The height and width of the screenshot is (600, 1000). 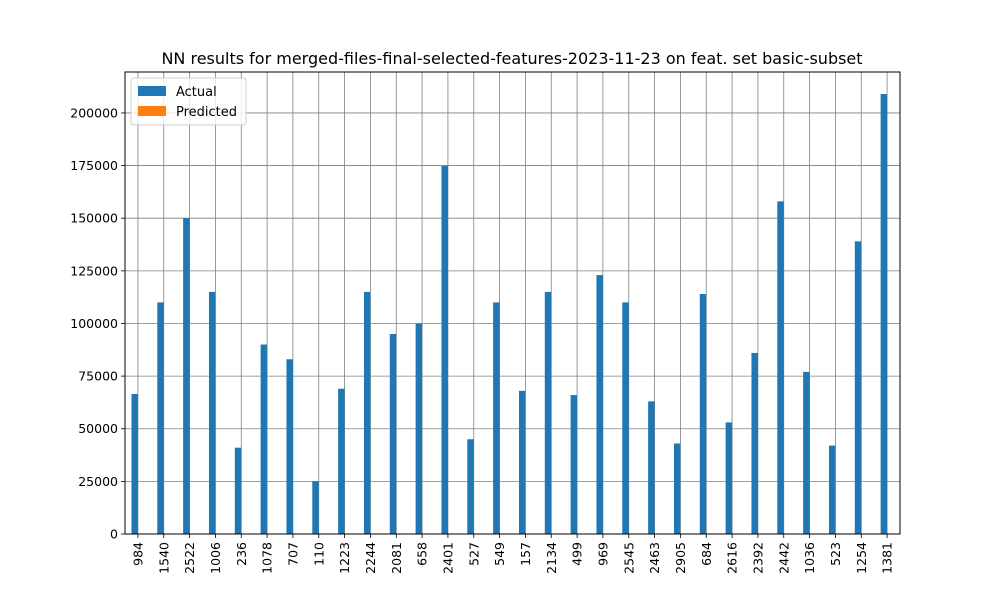 I want to click on x-tick-label: 1078, so click(x=267, y=558).